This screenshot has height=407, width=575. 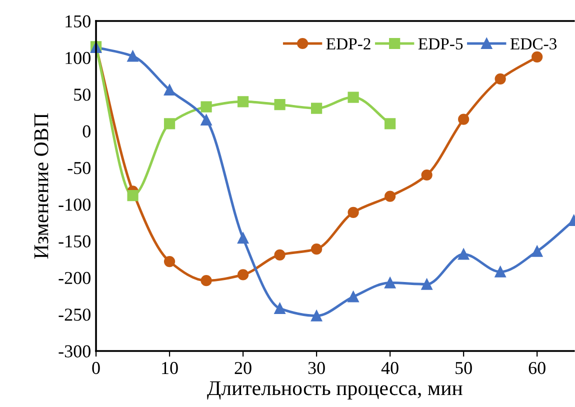 I want to click on y-axis-title: Изменение ОВП, so click(x=41, y=186).